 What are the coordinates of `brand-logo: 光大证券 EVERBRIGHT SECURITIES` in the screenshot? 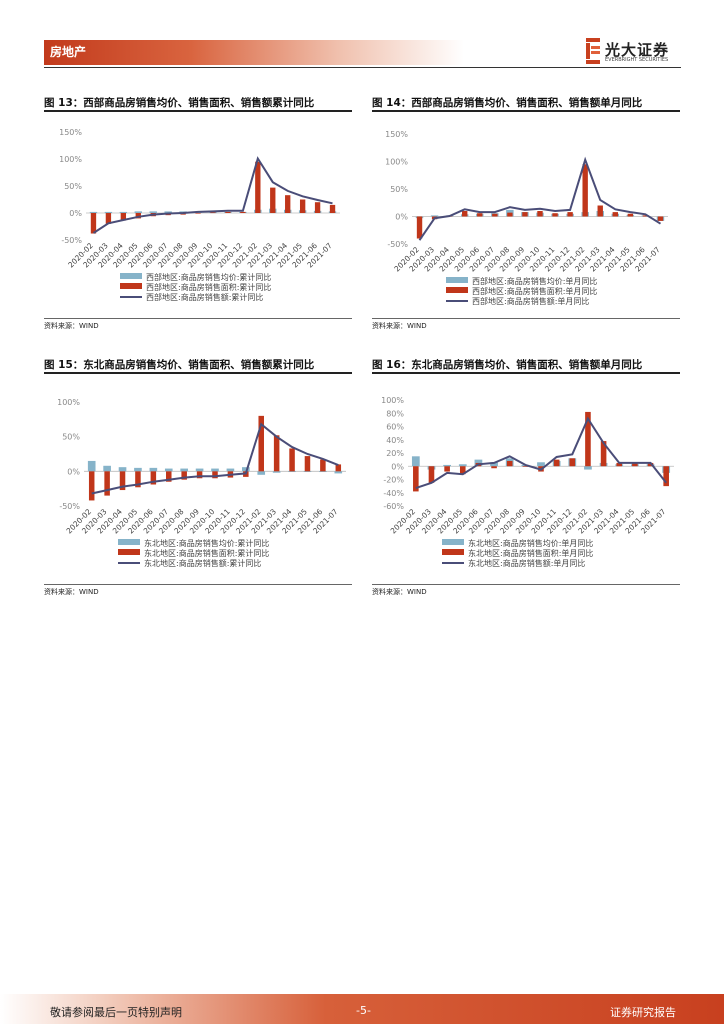 It's located at (636, 52).